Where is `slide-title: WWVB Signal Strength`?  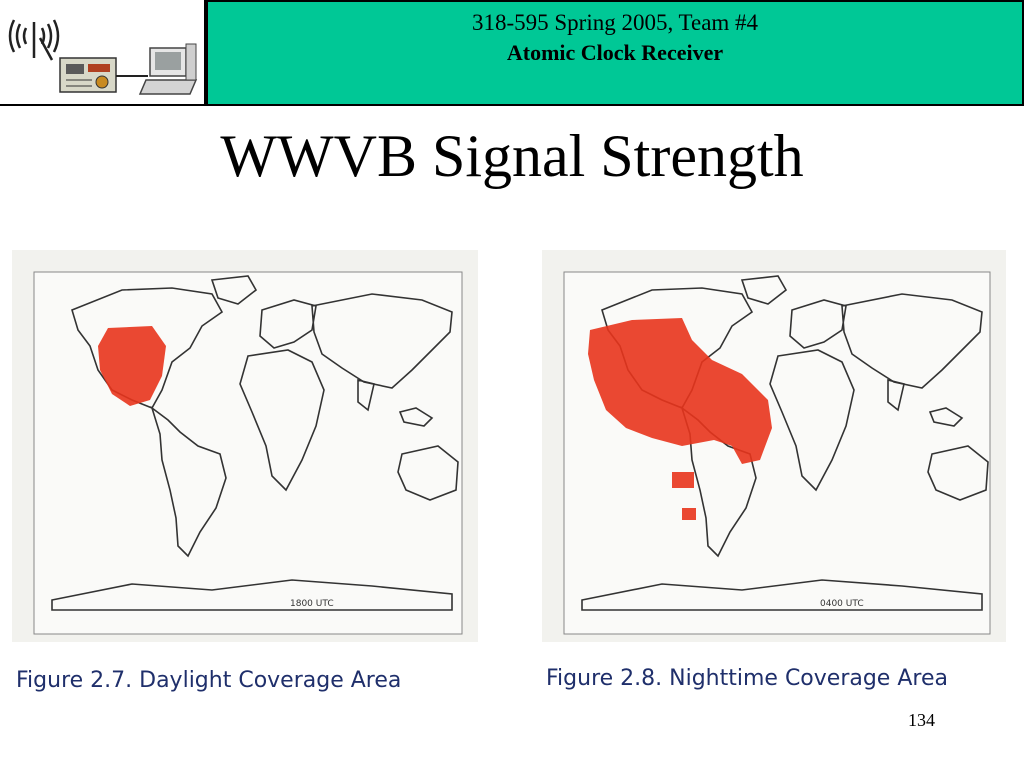 slide-title: WWVB Signal Strength is located at coordinates (512, 156).